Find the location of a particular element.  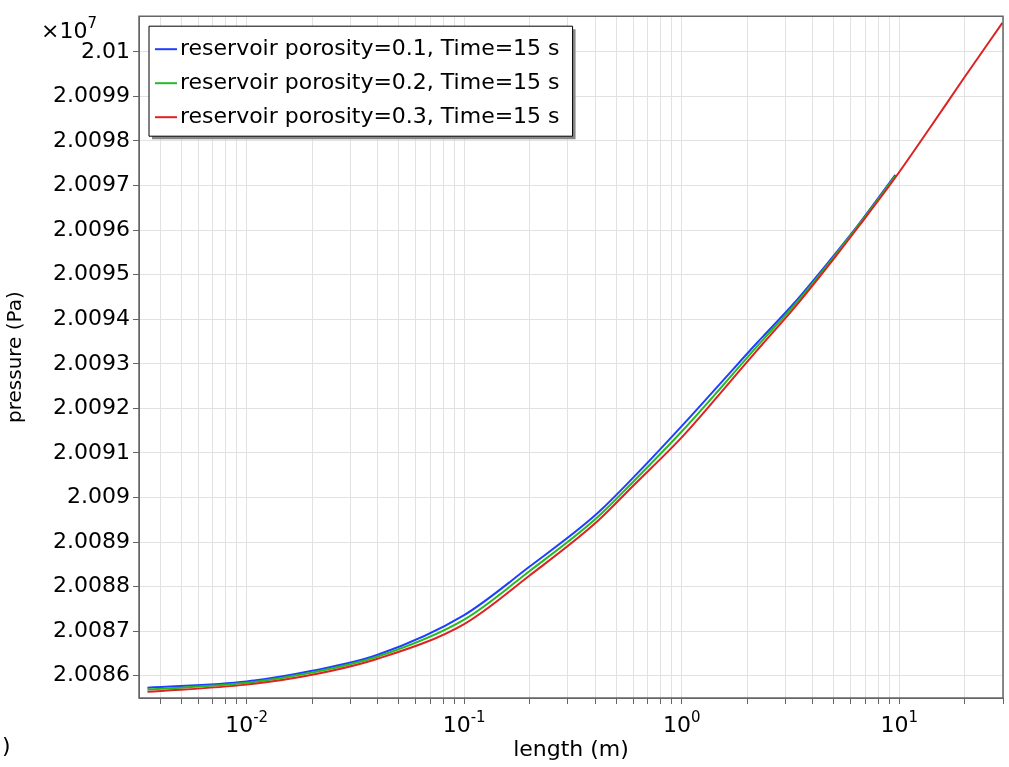

y-tick-label: 2.0087 is located at coordinates (91, 629).